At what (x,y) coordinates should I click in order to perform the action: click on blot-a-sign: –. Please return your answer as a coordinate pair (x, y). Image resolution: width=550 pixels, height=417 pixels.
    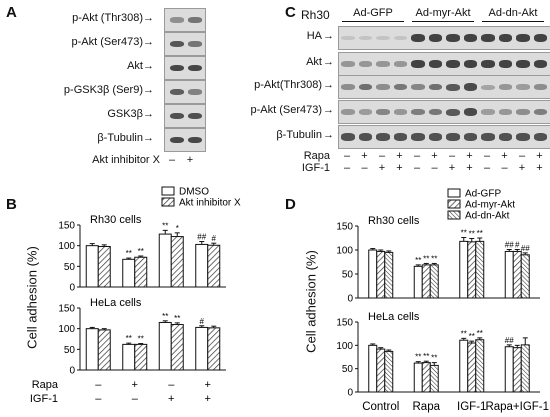
    Looking at the image, I should click on (172, 160).